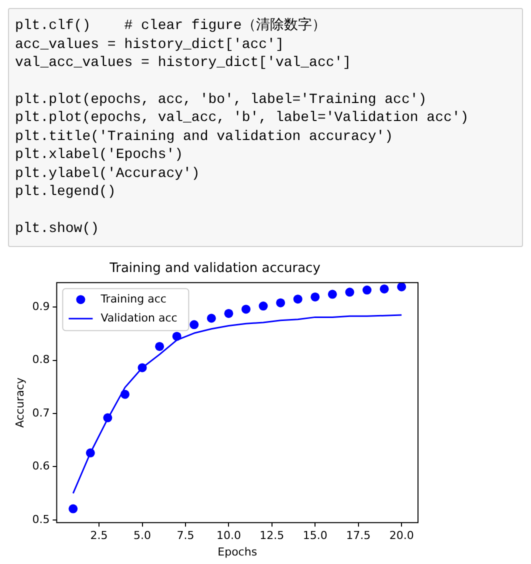 Image resolution: width=531 pixels, height=564 pixels. I want to click on x-tick-label: 5.0, so click(143, 535).